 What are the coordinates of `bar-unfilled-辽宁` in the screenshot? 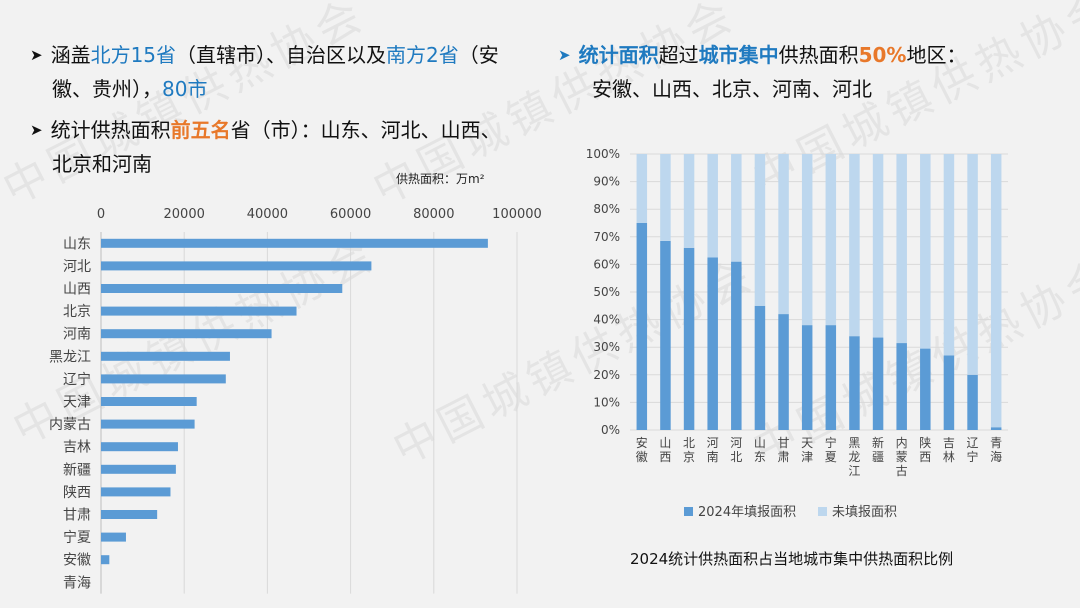 It's located at (972, 264).